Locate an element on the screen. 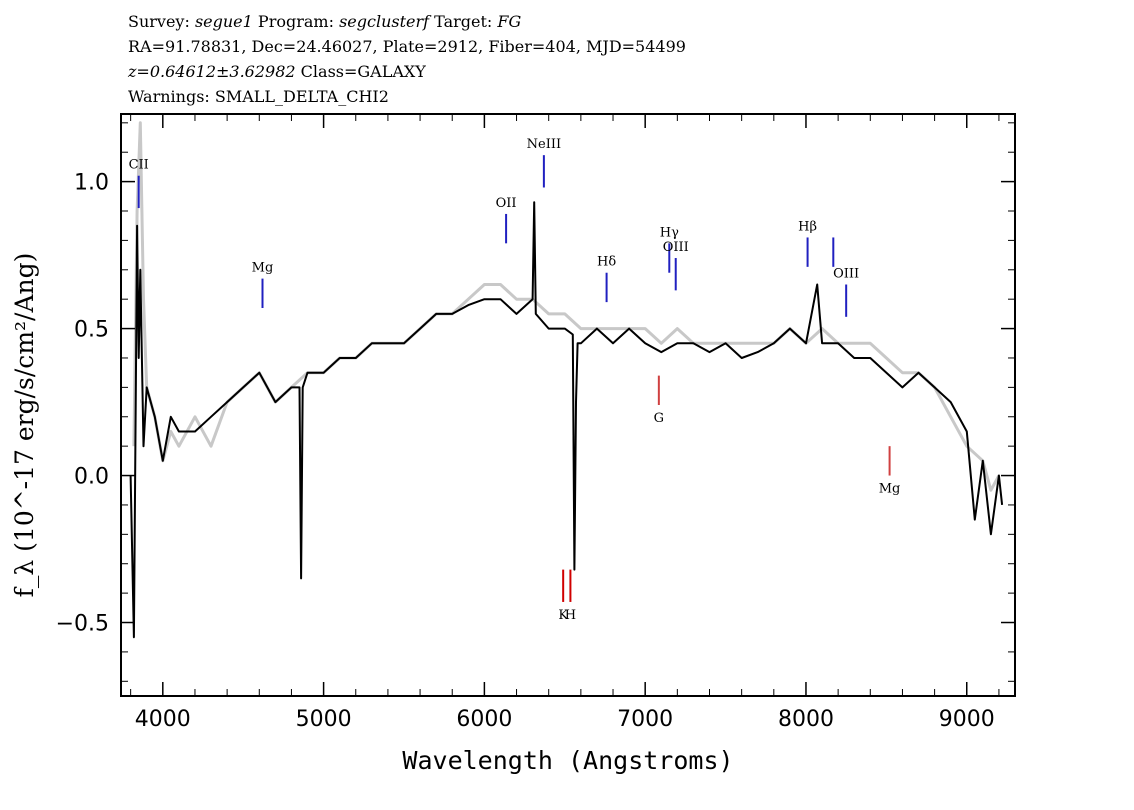 The width and height of the screenshot is (1134, 810). line-marker-label: NeIII is located at coordinates (544, 144).